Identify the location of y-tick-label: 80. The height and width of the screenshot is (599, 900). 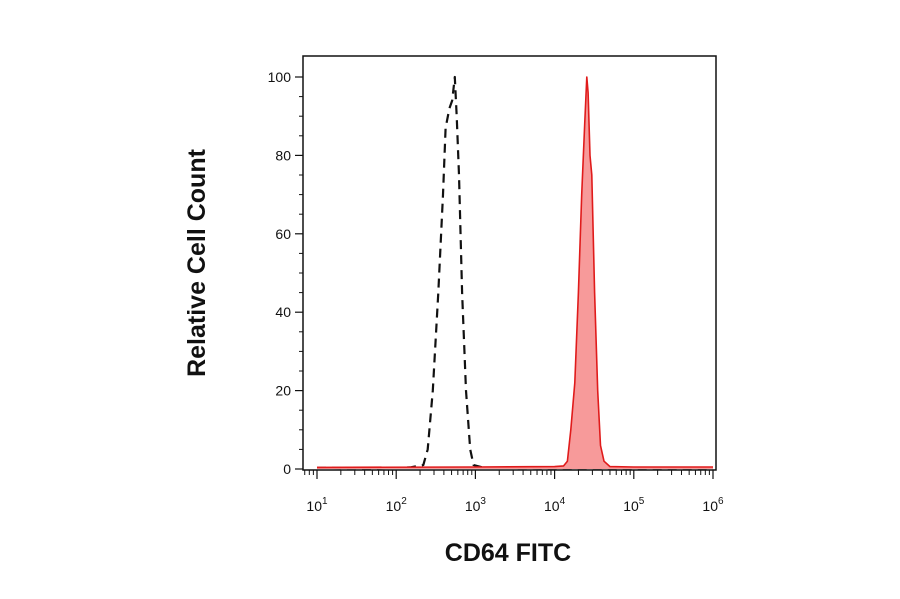
(283, 155).